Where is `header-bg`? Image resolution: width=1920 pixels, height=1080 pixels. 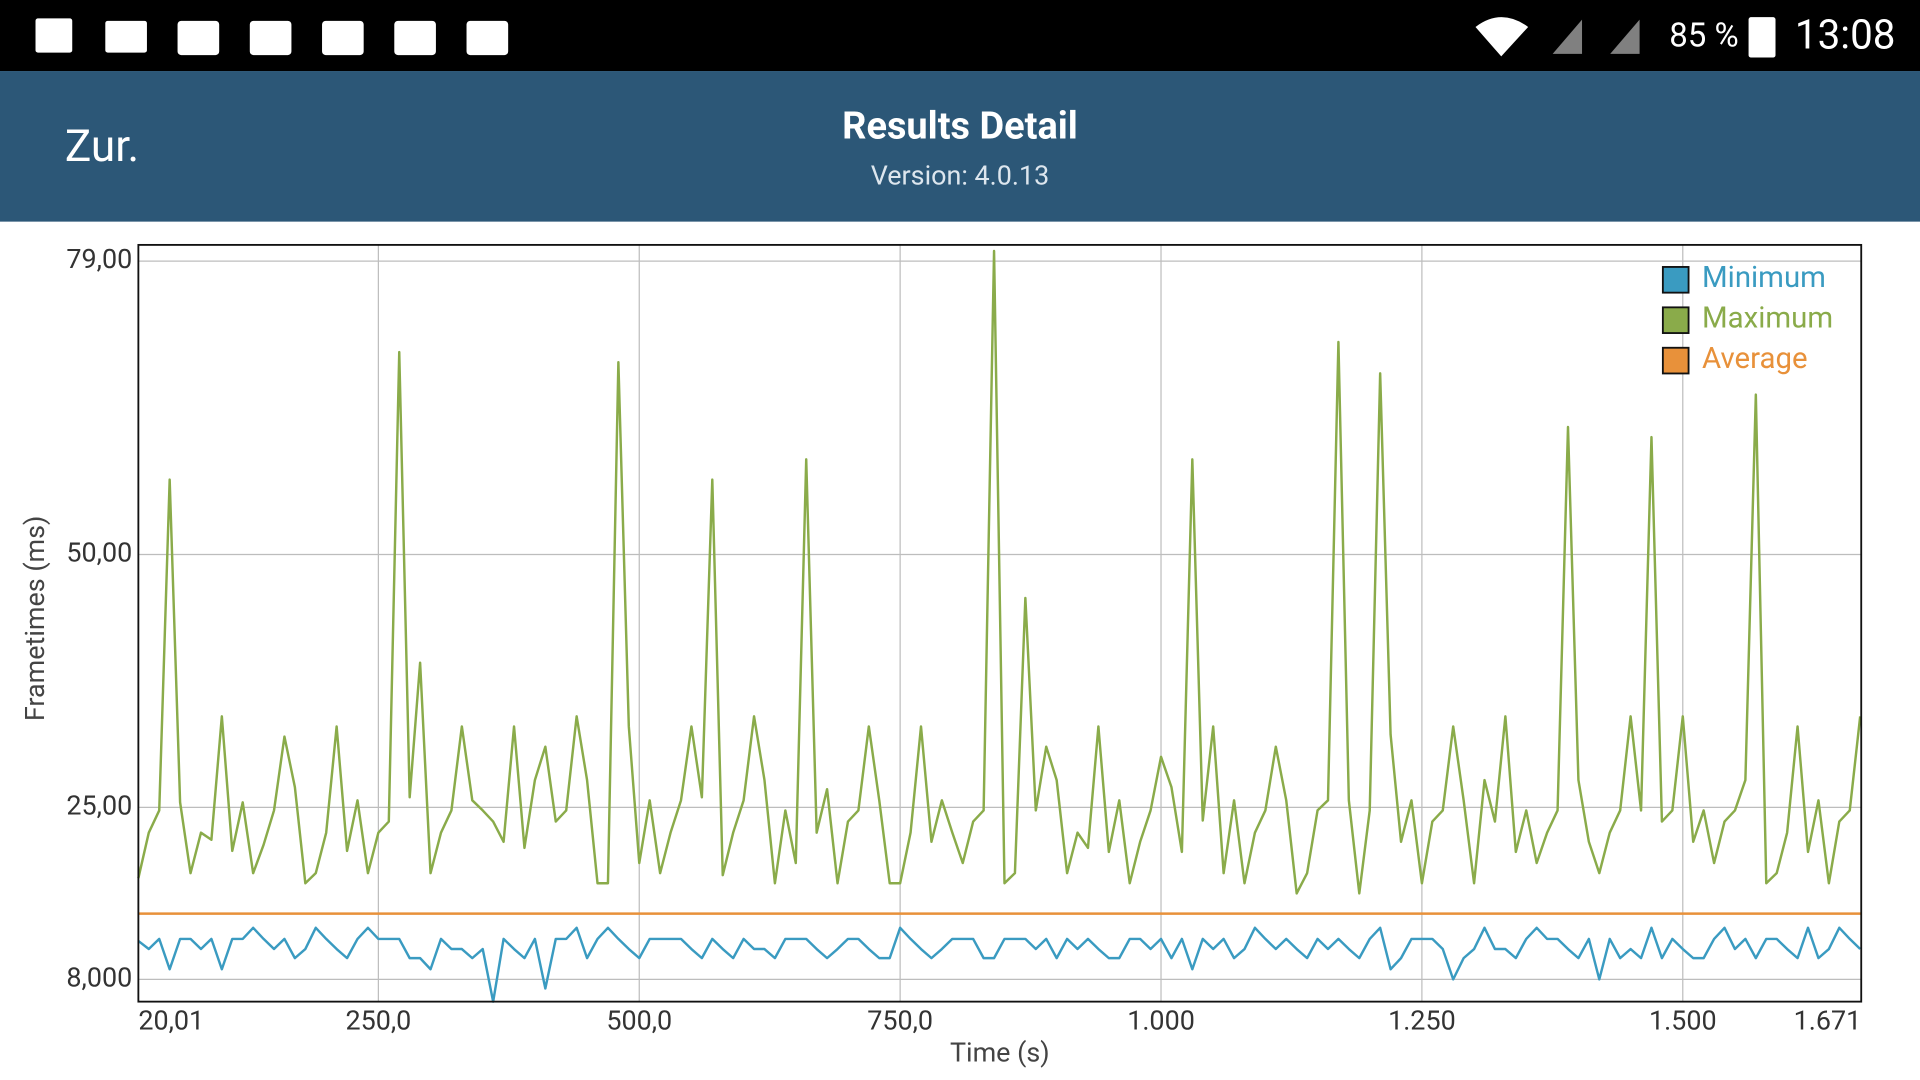 header-bg is located at coordinates (960, 146).